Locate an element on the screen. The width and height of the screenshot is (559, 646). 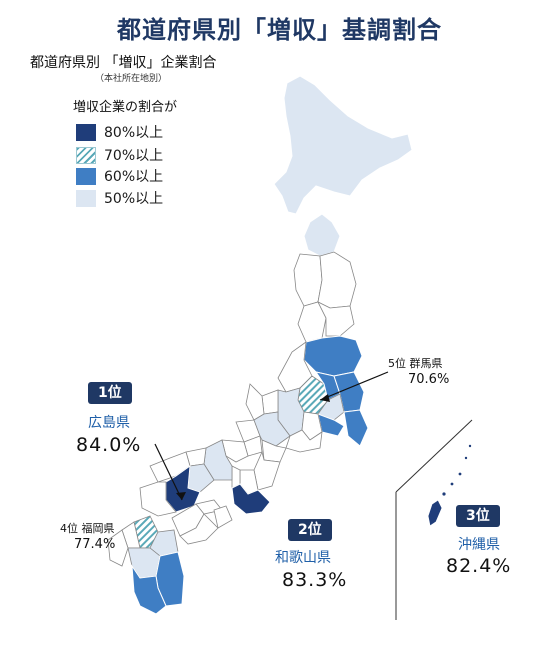
rank5-label: 5位 群馬県 is located at coordinates (415, 363).